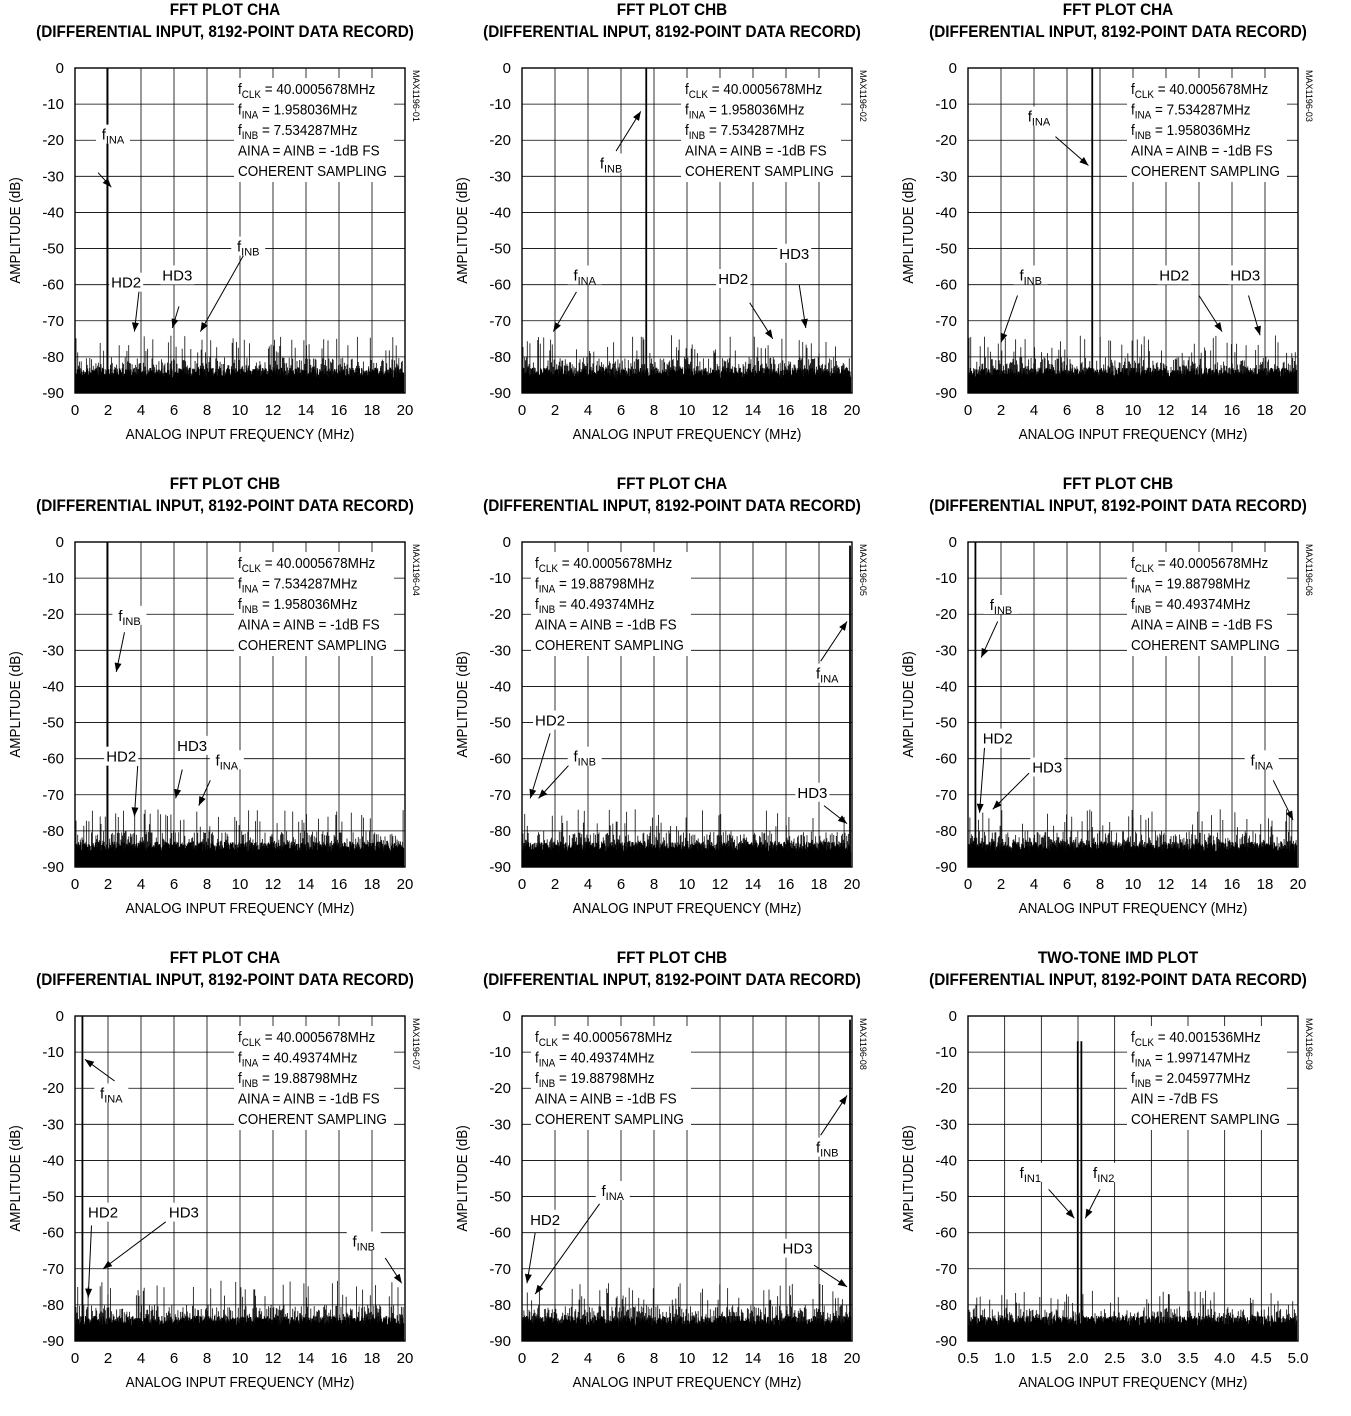 The width and height of the screenshot is (1351, 1416). What do you see at coordinates (192, 767) in the screenshot?
I see `annotation: HD3` at bounding box center [192, 767].